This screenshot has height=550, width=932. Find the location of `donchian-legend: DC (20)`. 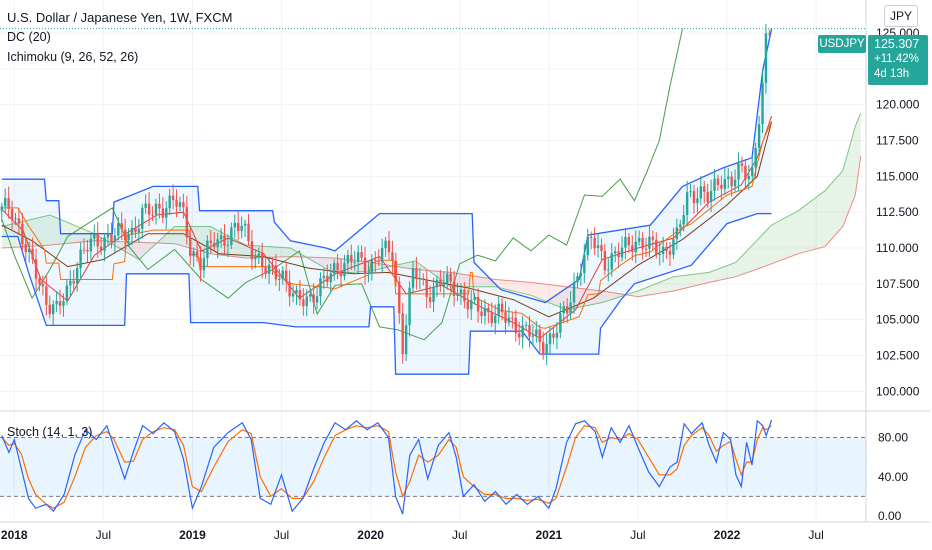

donchian-legend: DC (20) is located at coordinates (29, 37).